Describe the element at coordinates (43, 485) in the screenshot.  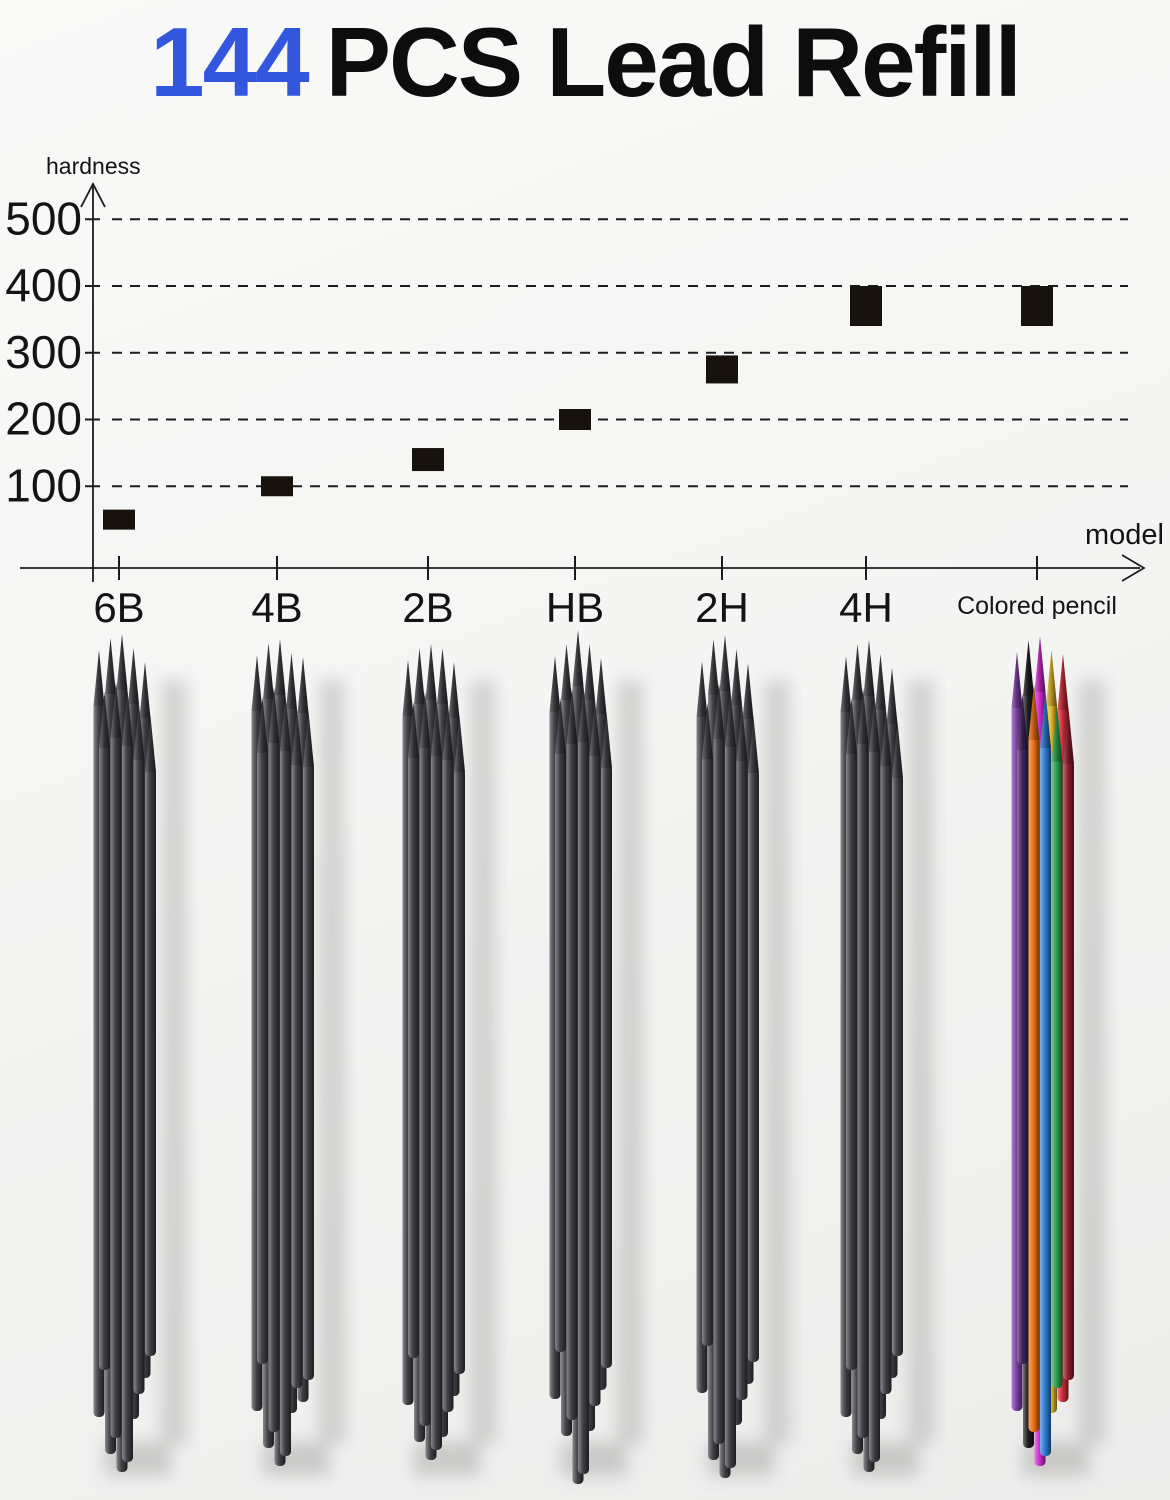
I see `y-tick-label: 100` at that location.